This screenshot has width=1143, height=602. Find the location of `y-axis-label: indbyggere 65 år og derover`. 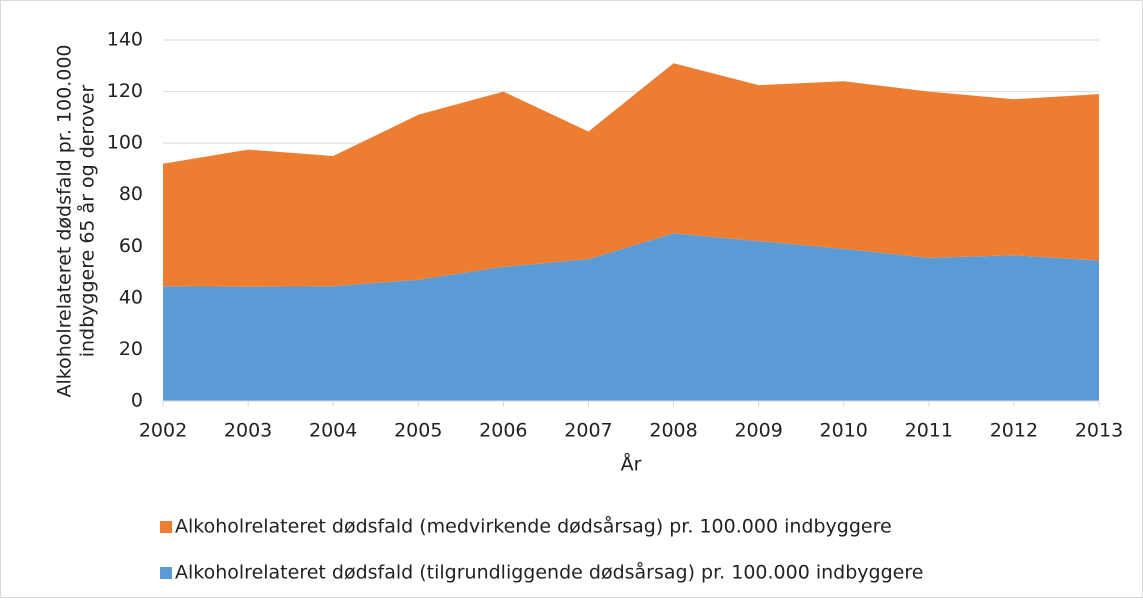

y-axis-label: indbyggere 65 år og derover is located at coordinates (87, 221).